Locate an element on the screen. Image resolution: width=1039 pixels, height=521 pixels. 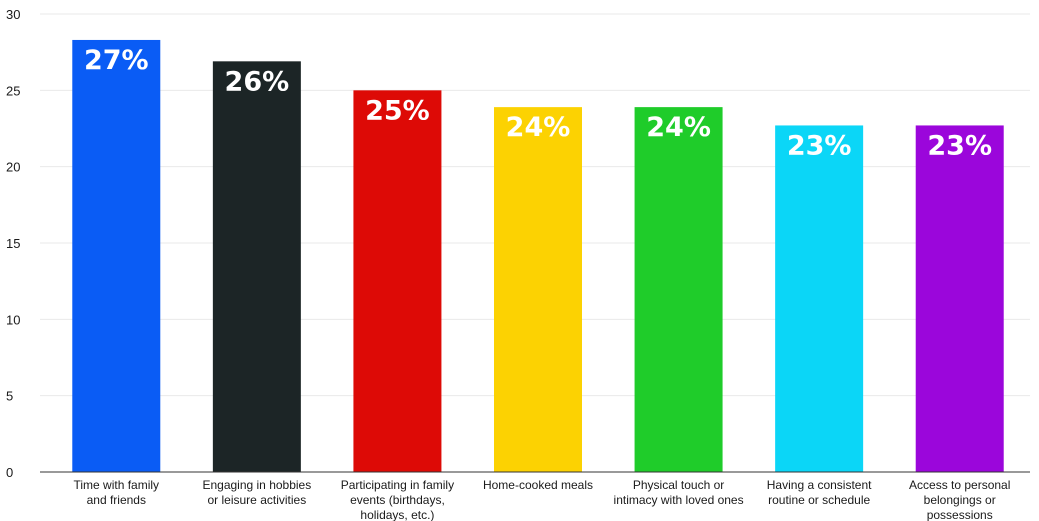
x-category-label-line: routine or schedule is located at coordinates (819, 500).